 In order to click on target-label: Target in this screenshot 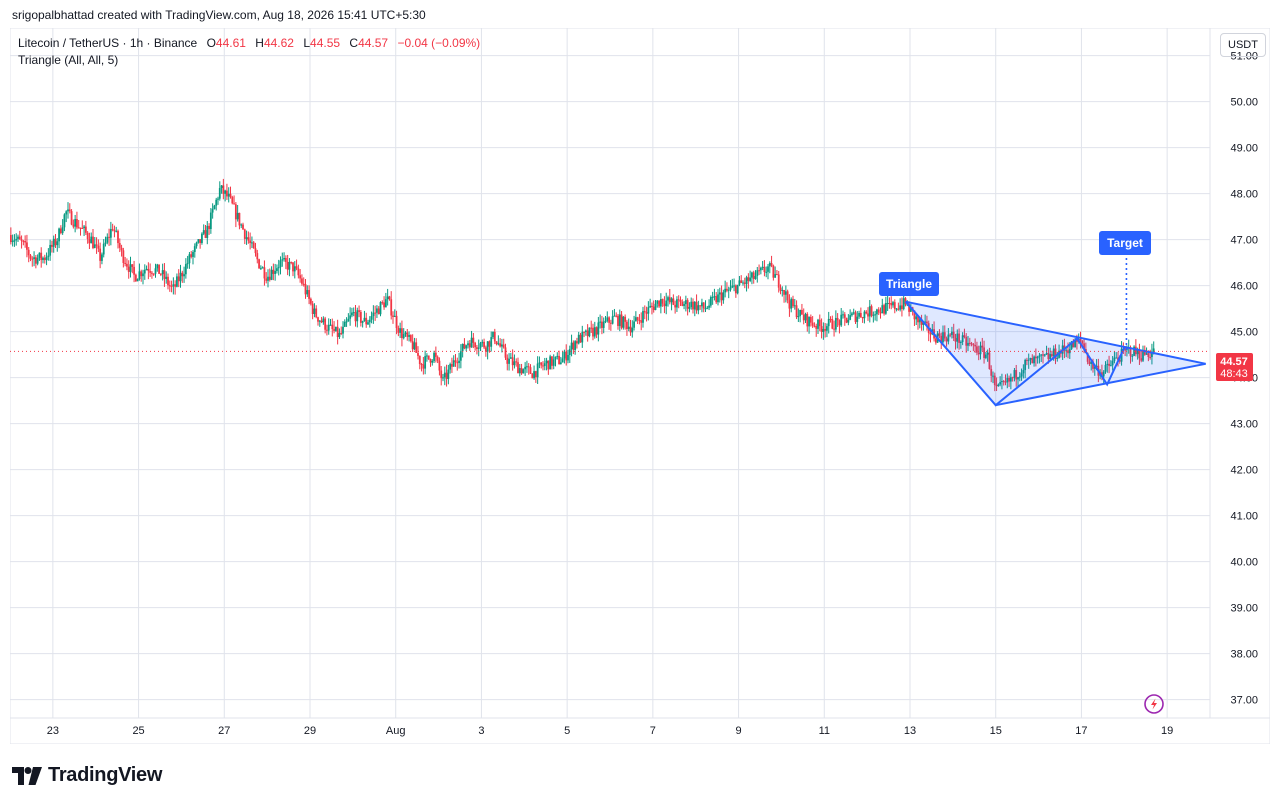, I will do `click(1125, 243)`.